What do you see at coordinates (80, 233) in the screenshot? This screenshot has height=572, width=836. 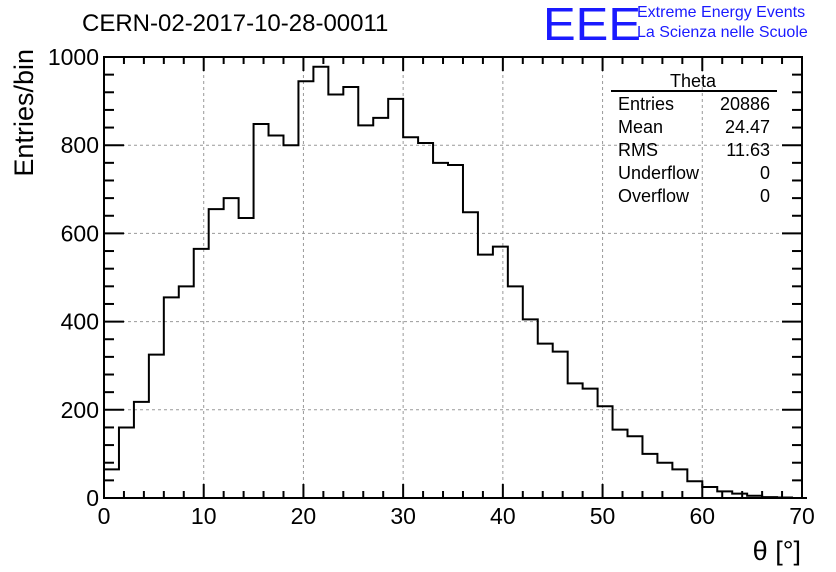 I see `y-tick-label: 600` at bounding box center [80, 233].